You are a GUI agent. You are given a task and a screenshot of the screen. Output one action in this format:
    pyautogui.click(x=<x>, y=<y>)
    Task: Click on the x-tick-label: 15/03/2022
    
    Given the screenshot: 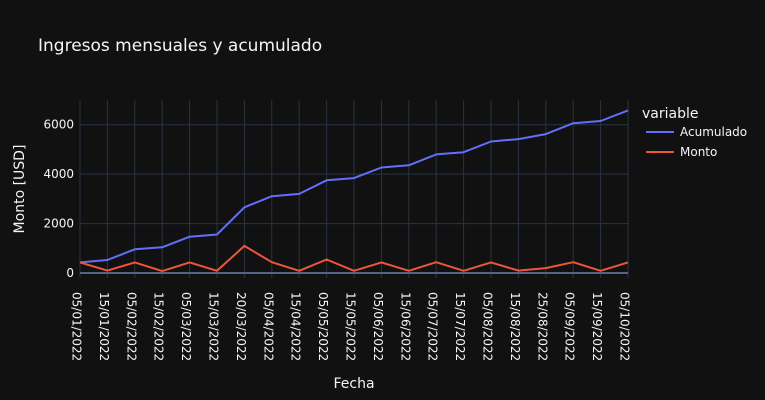 What is the action you would take?
    pyautogui.click(x=214, y=326)
    